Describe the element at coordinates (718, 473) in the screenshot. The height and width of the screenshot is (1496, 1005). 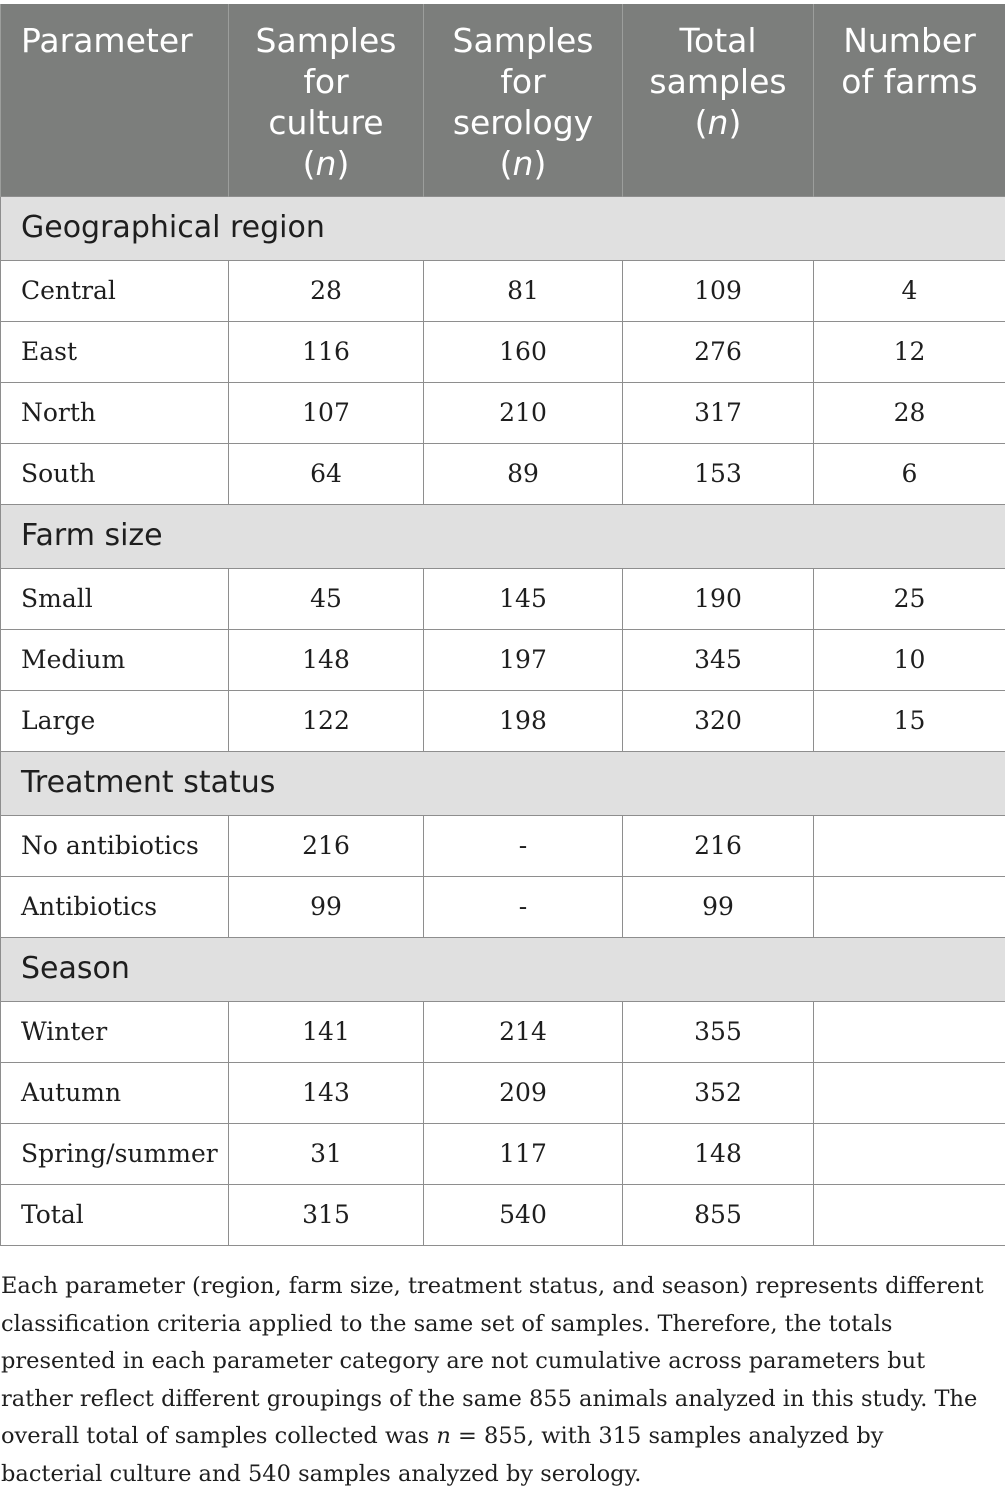
I see `cell-total: 153` at that location.